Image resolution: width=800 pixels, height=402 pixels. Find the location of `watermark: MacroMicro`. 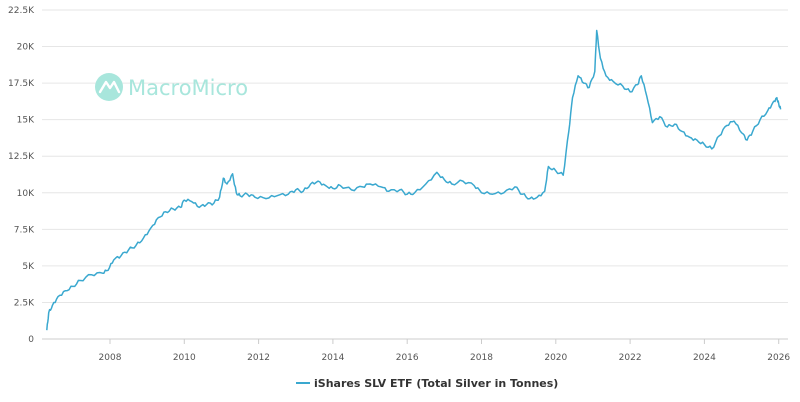

watermark: MacroMicro is located at coordinates (171, 87).